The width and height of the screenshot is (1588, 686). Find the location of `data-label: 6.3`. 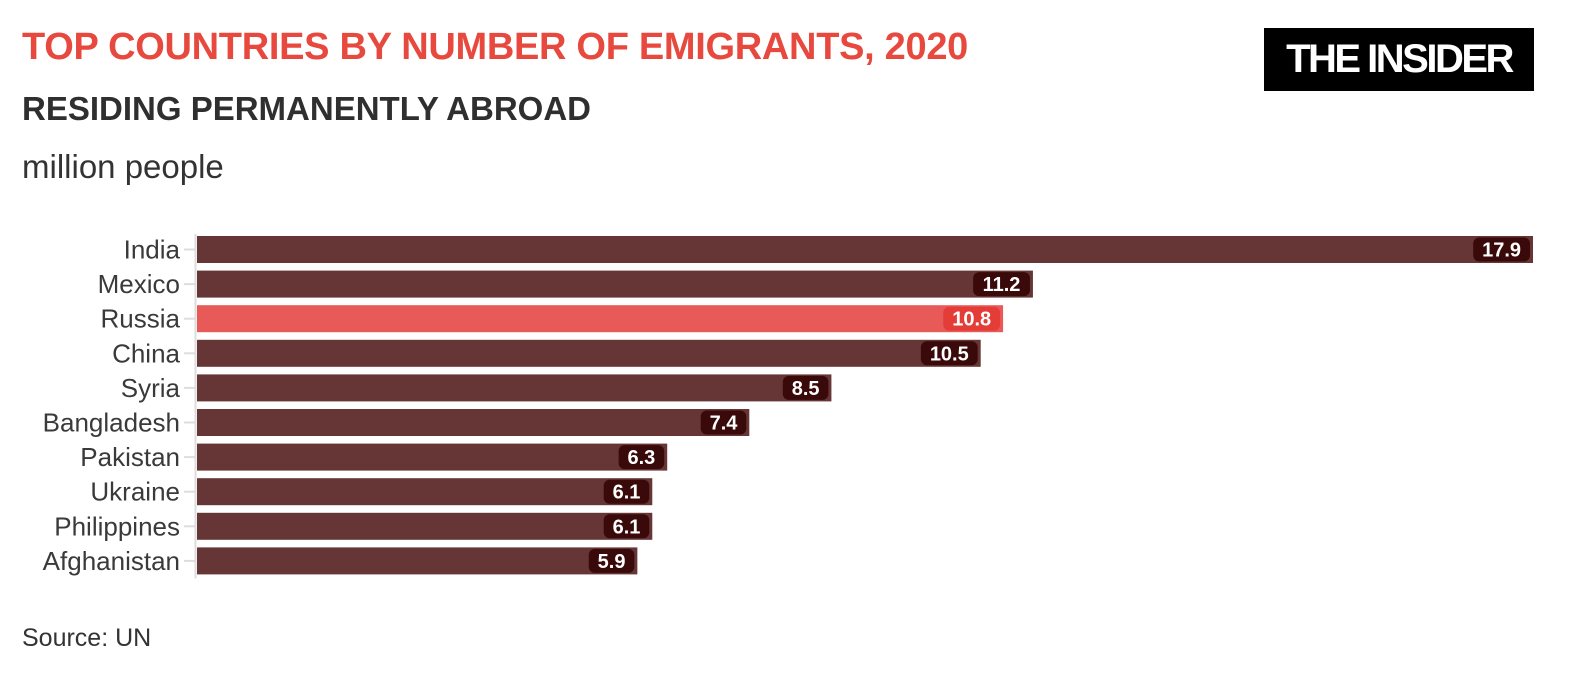

data-label: 6.3 is located at coordinates (642, 458).